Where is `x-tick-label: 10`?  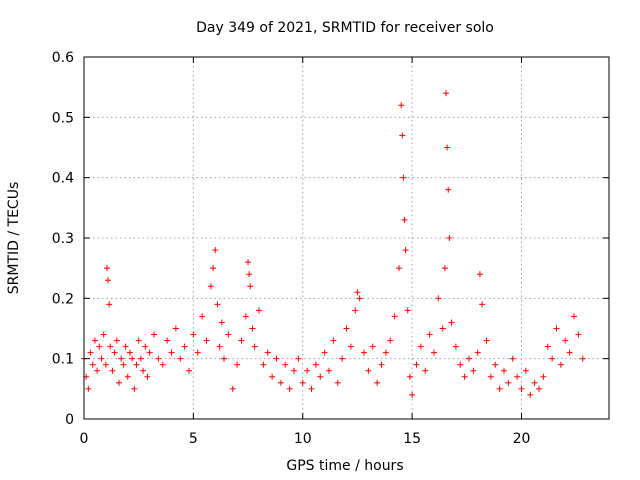 x-tick-label: 10 is located at coordinates (303, 439).